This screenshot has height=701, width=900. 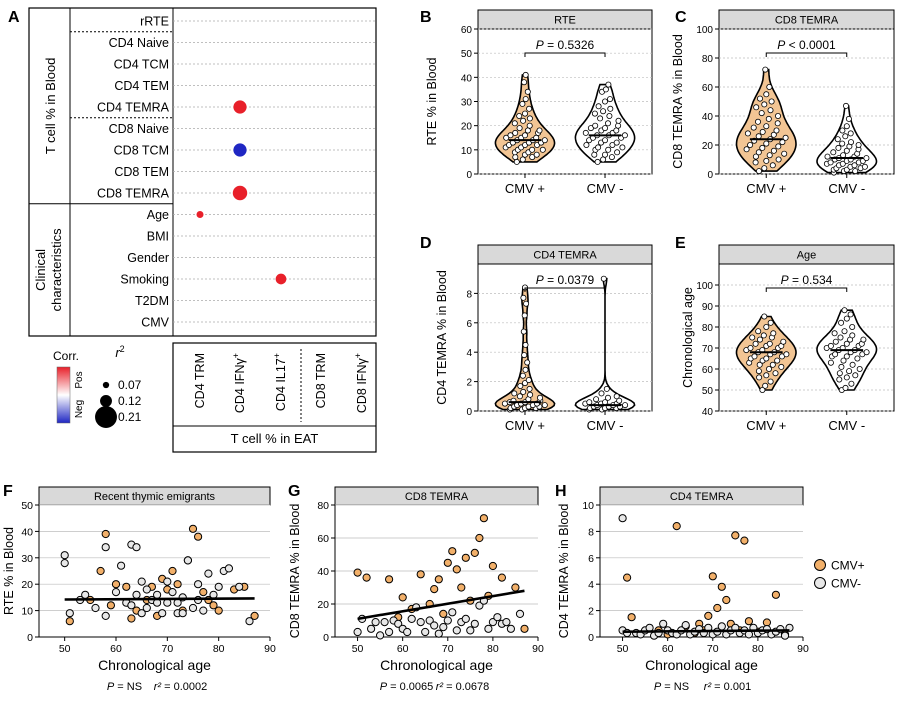 I want to click on panel-a-legend-pos: Pos, so click(x=79, y=379).